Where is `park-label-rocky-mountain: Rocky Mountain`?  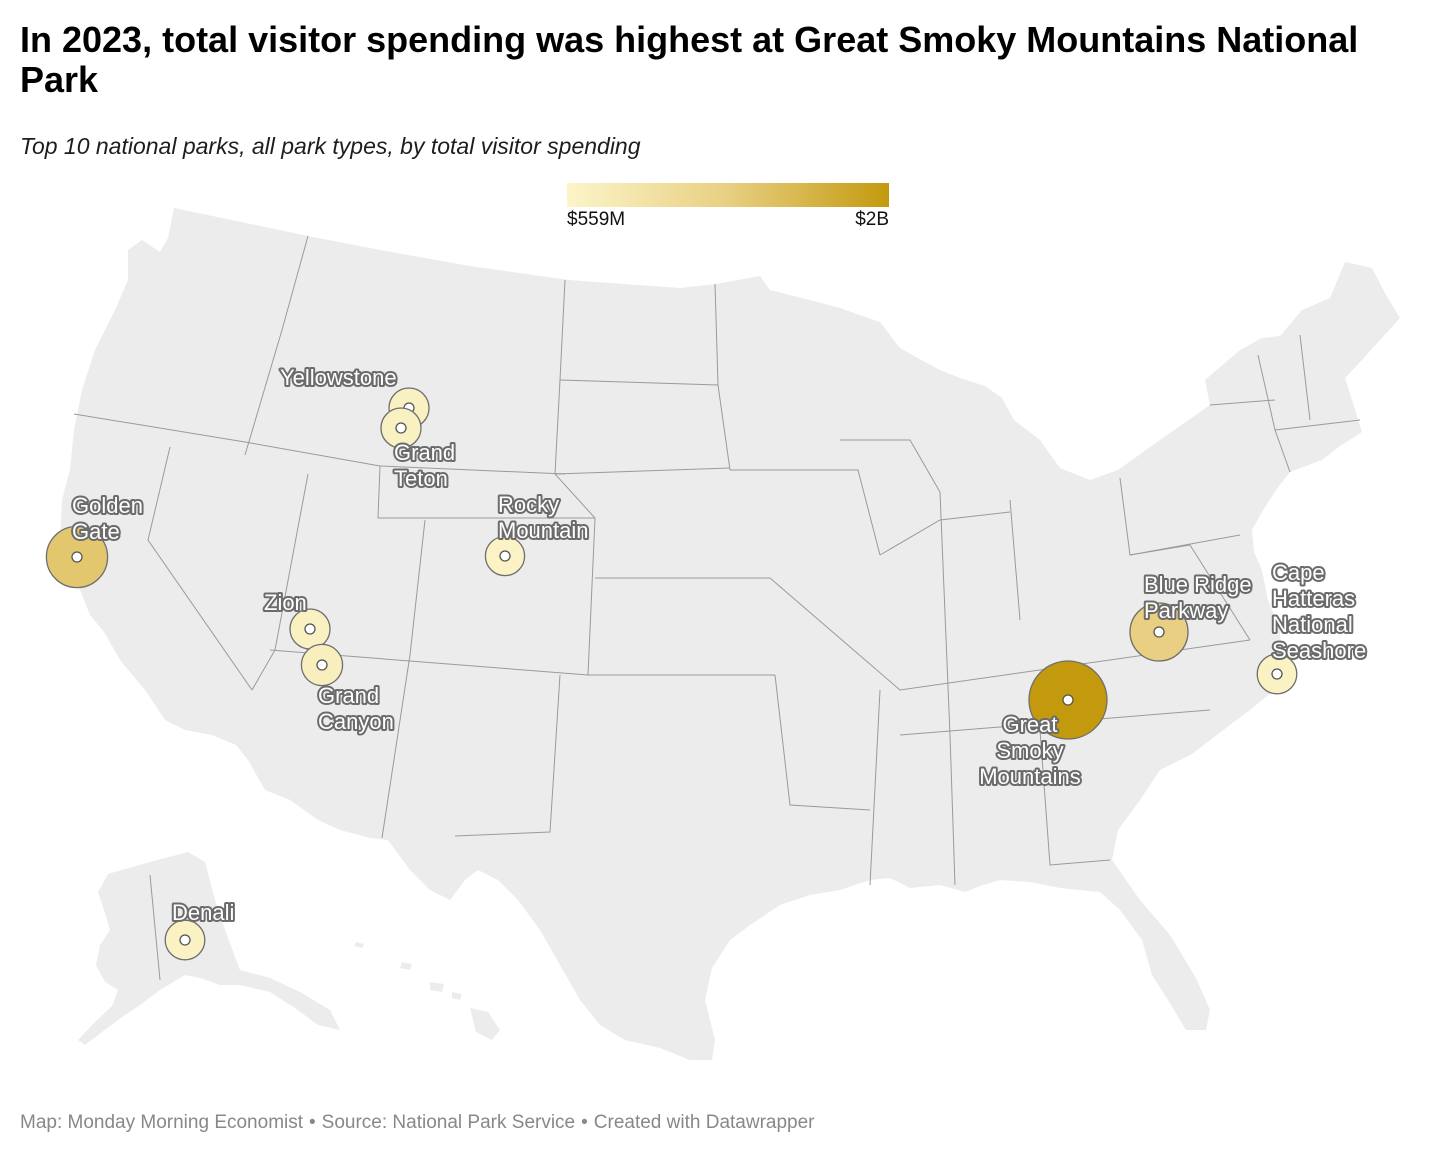 park-label-rocky-mountain: Rocky Mountain is located at coordinates (543, 517).